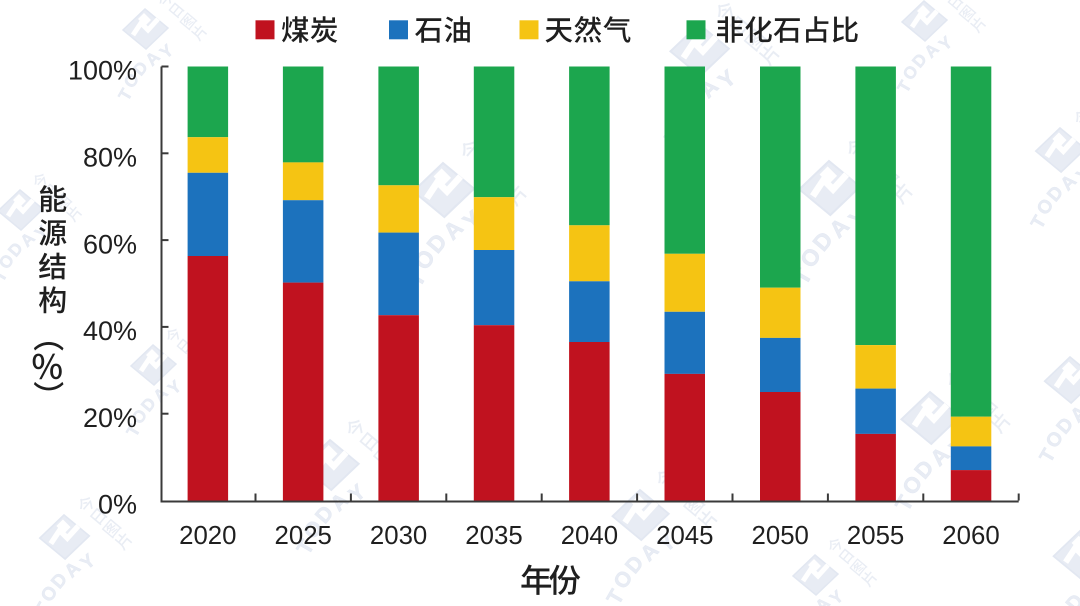 The width and height of the screenshot is (1080, 606). What do you see at coordinates (589, 536) in the screenshot?
I see `svg-text: 2040` at bounding box center [589, 536].